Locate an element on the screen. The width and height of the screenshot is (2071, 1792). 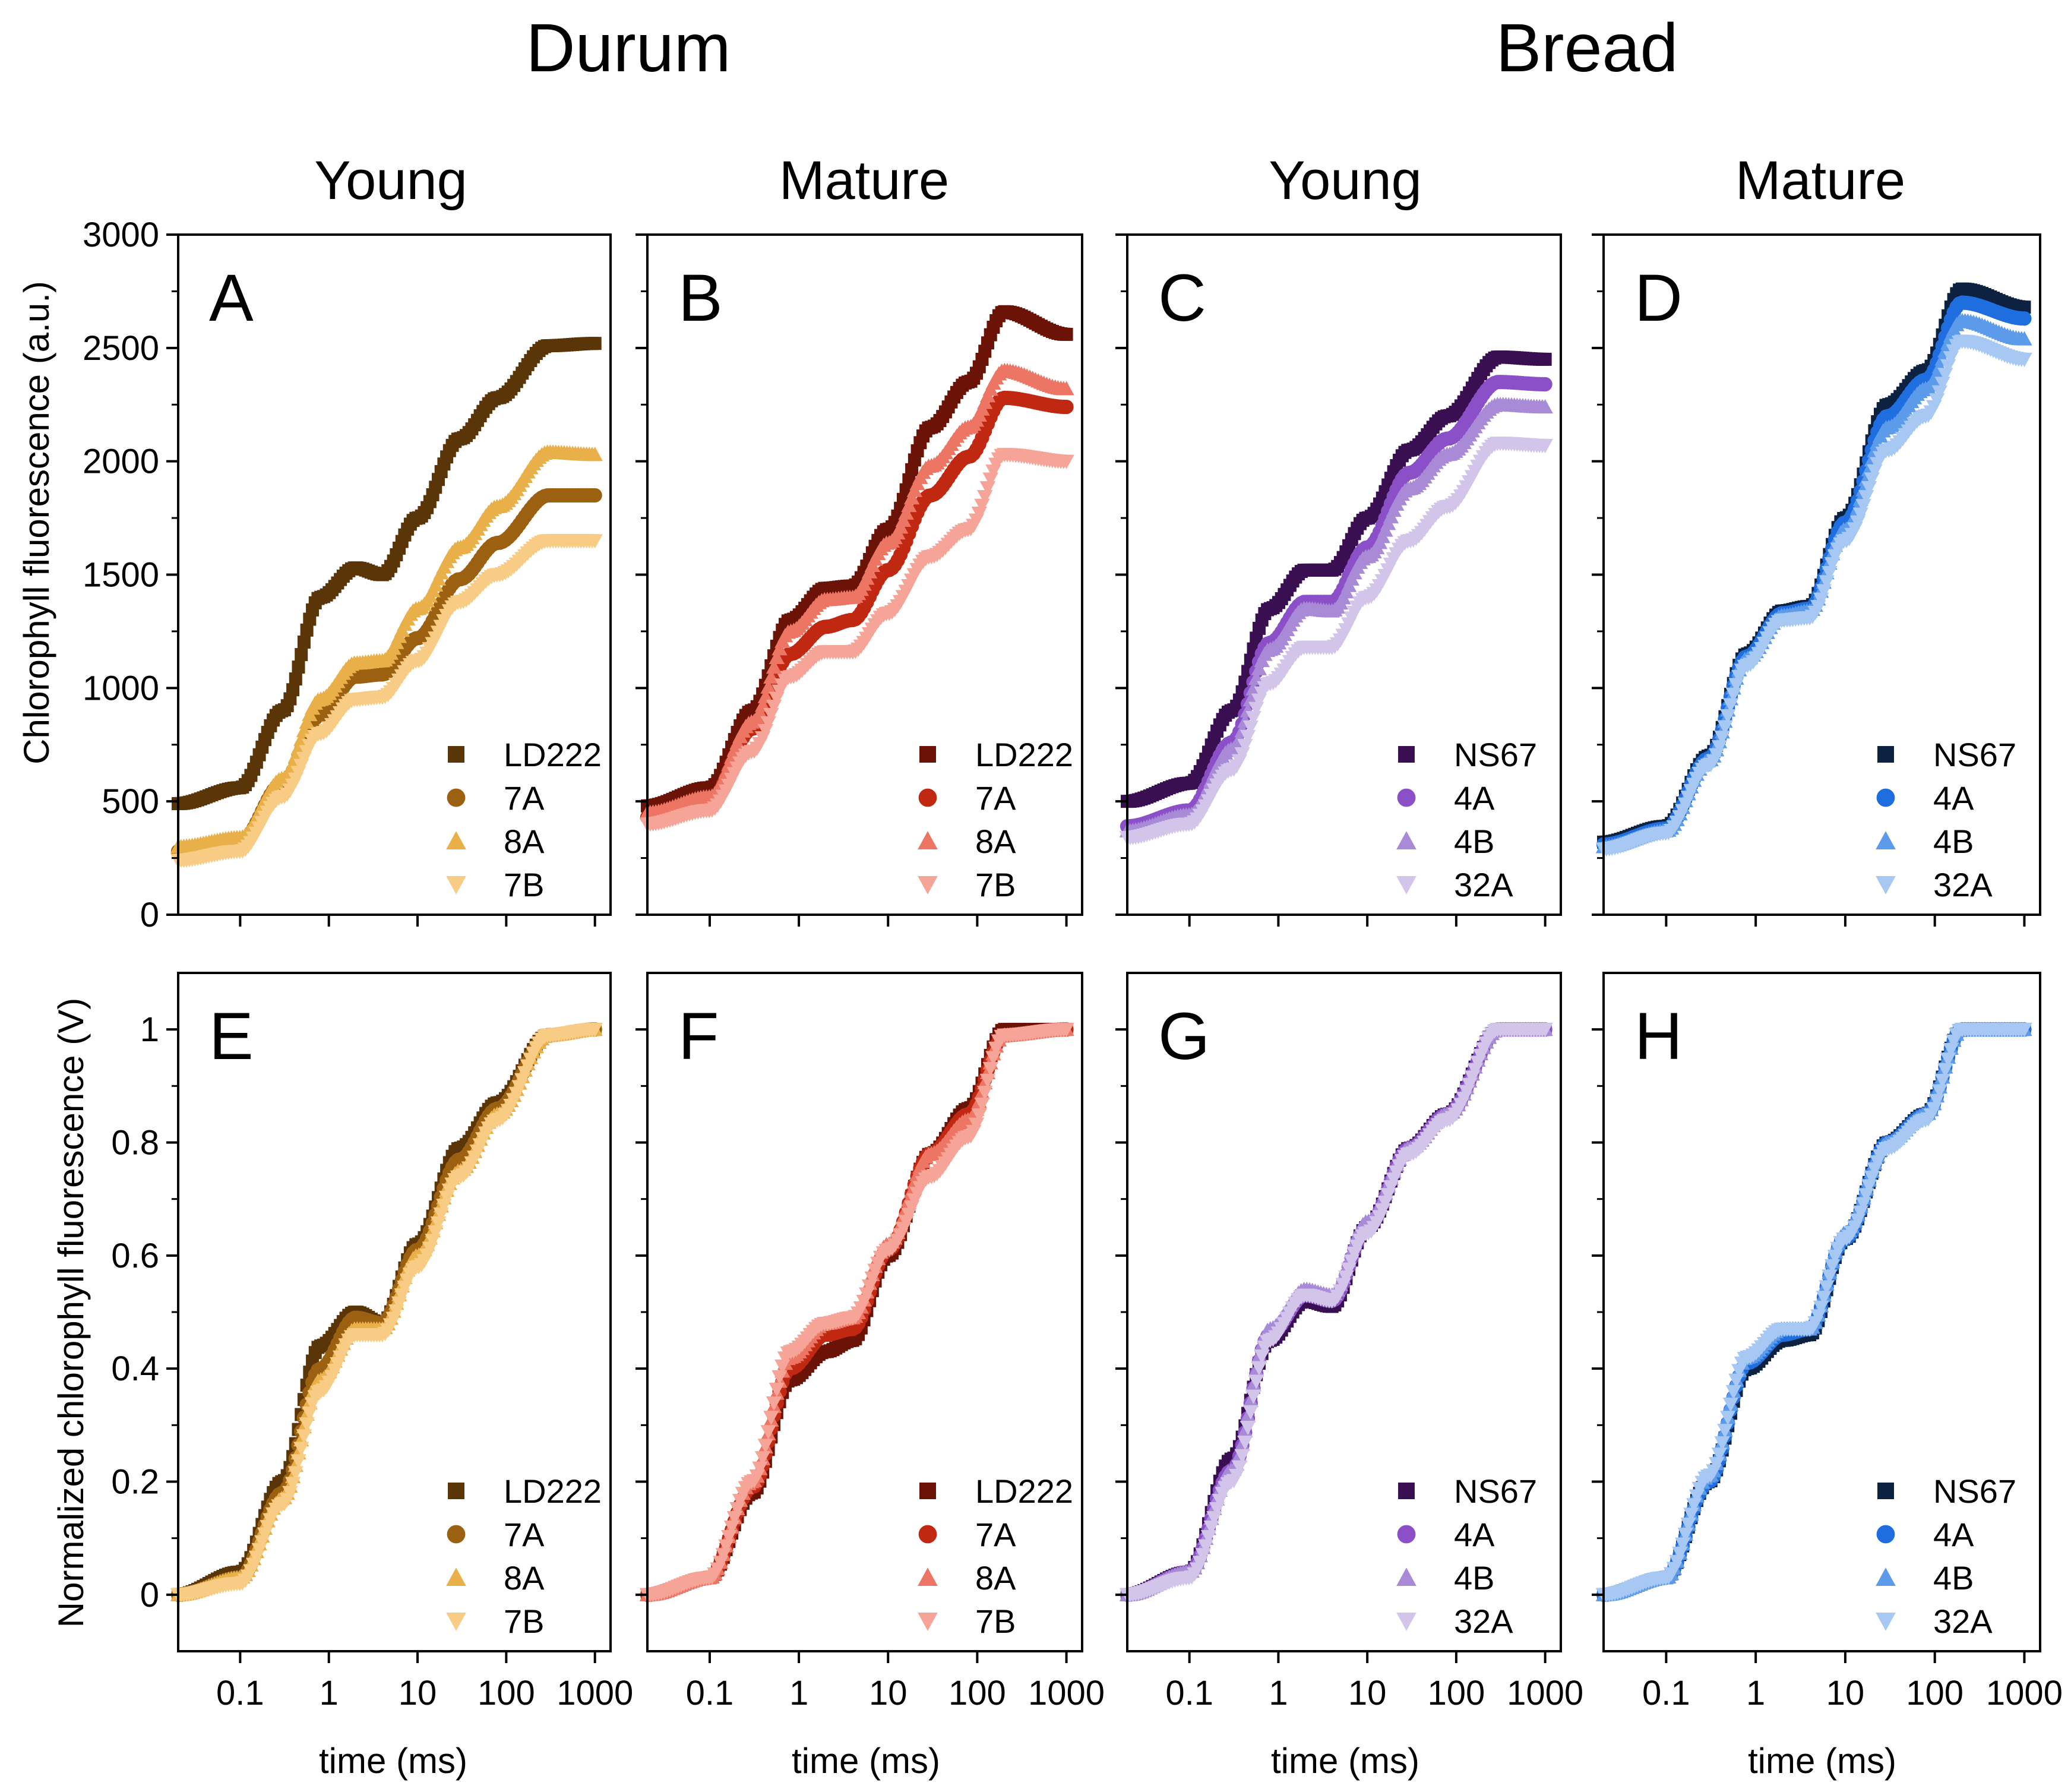
panel-letter-e: E is located at coordinates (232, 1036).